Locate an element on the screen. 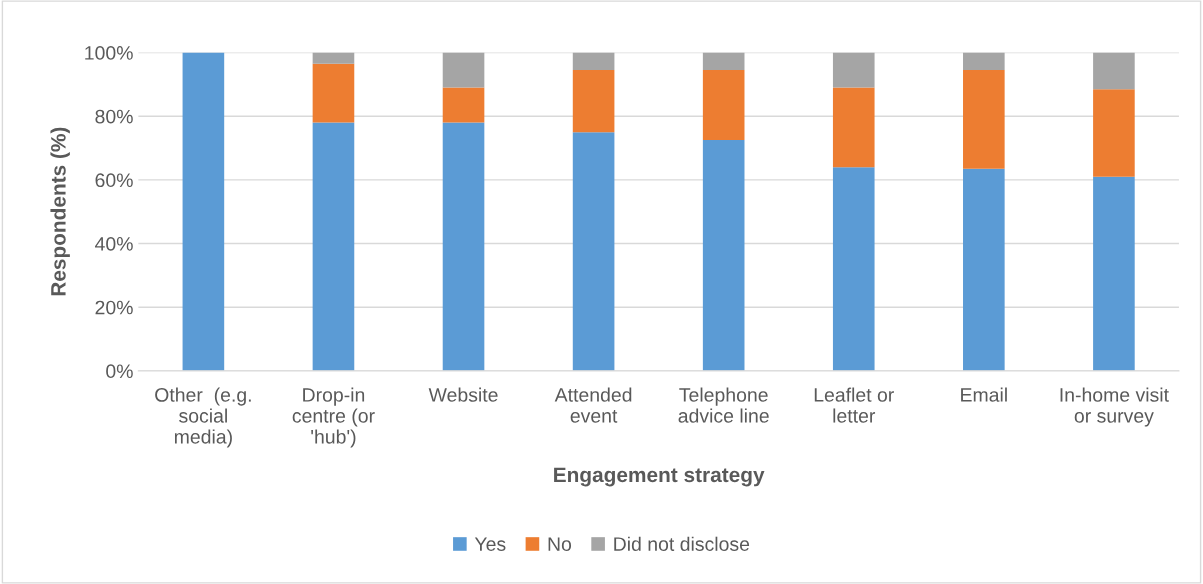 The width and height of the screenshot is (1203, 584). y-axis-title: Respondents (%) is located at coordinates (60, 211).